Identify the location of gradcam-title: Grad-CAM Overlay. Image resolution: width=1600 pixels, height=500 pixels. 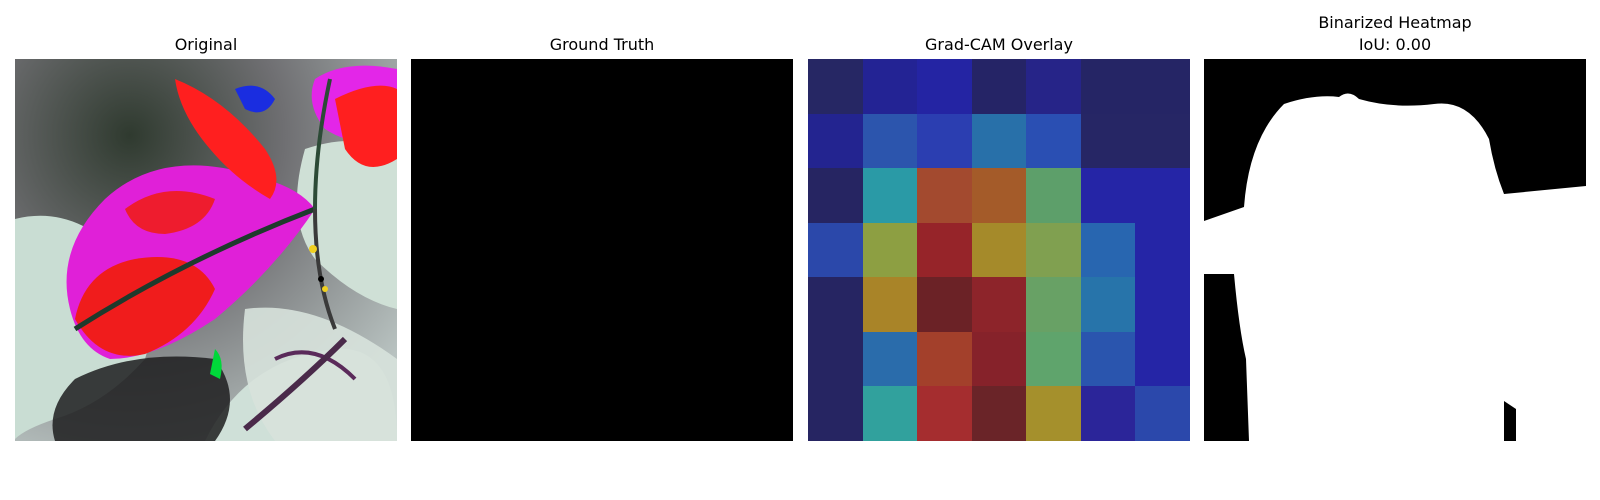
(999, 44).